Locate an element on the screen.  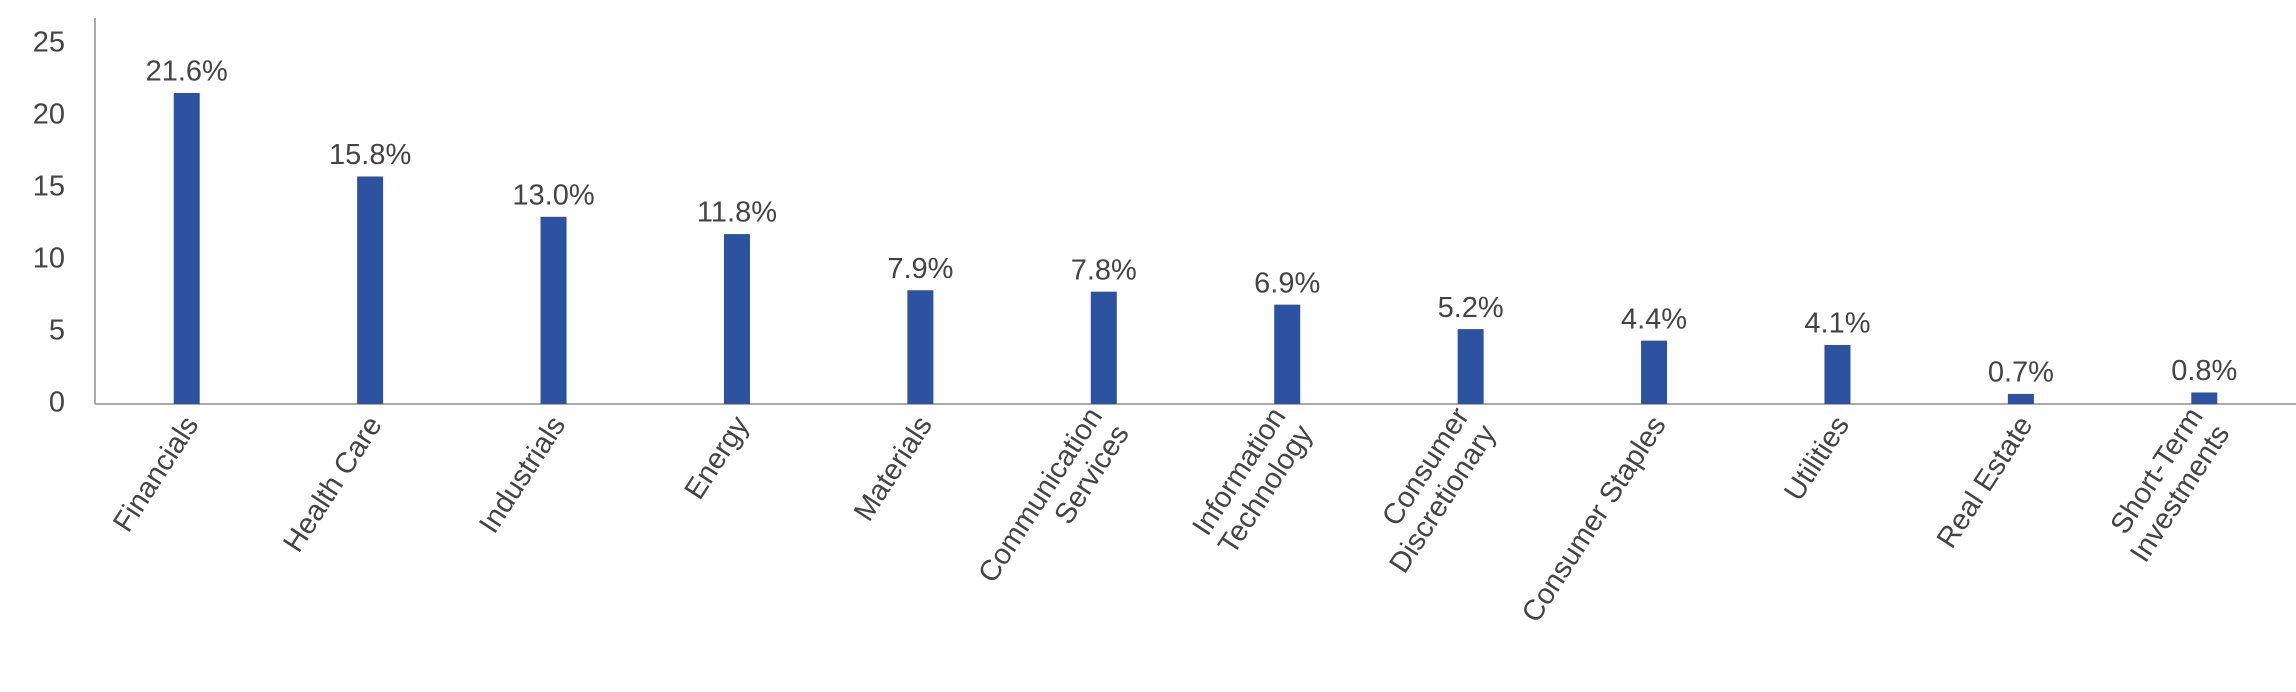
value-label: 7.8% is located at coordinates (1104, 270).